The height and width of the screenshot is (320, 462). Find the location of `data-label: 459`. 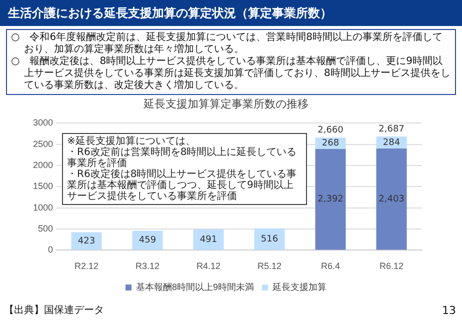

data-label: 459 is located at coordinates (147, 241).